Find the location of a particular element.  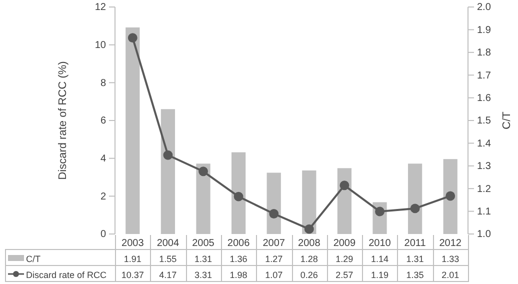

y-axis-title: Discard rate of RCC (%) is located at coordinates (63, 120).